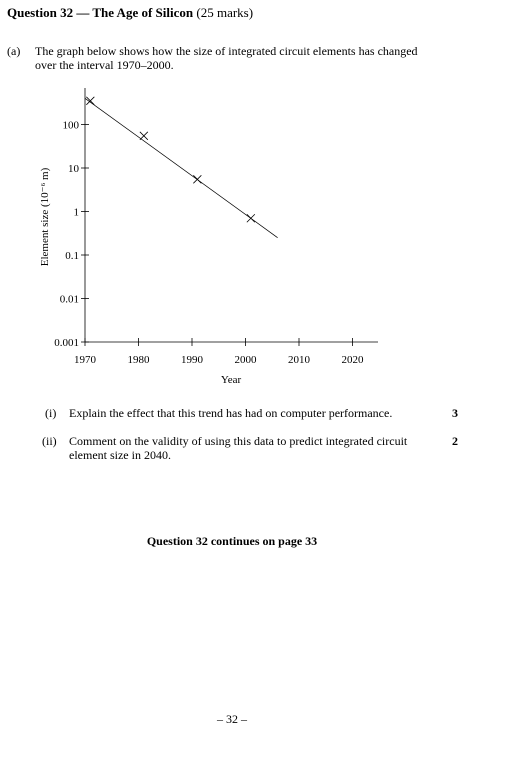  I want to click on part-ii-number: (ii), so click(49, 441).